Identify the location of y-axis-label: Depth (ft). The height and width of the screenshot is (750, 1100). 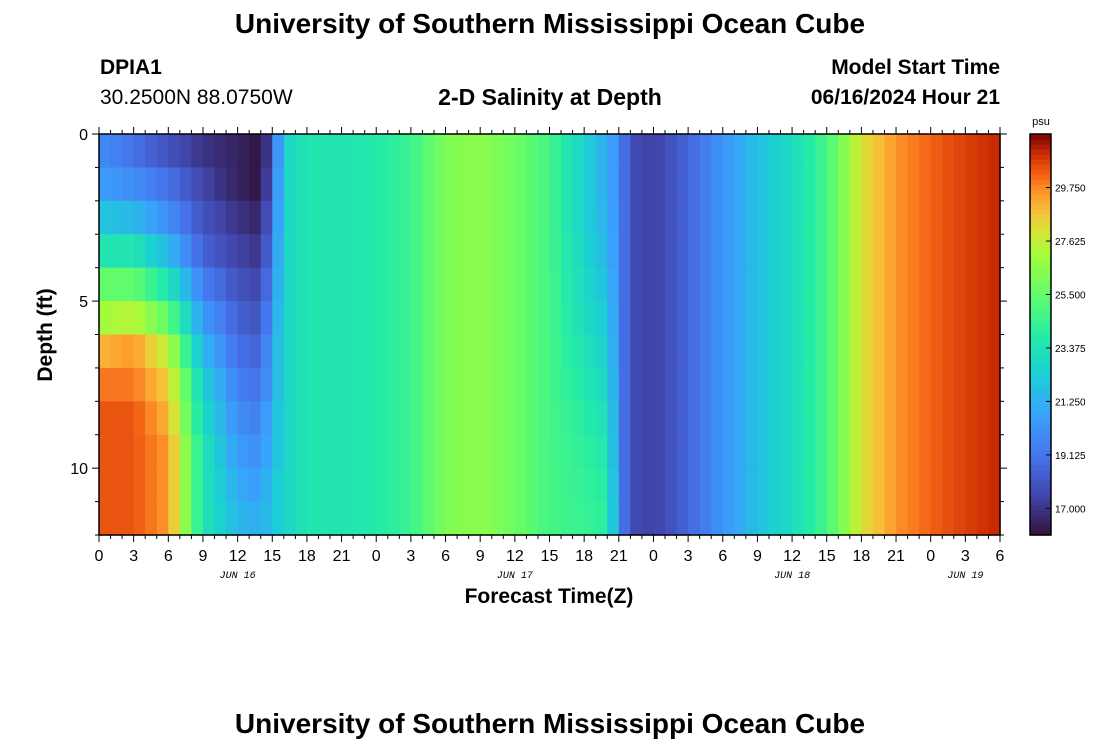
(45, 334).